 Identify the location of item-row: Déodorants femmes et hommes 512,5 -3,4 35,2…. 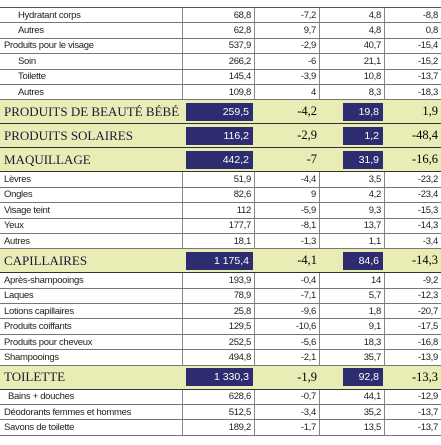
(220, 413).